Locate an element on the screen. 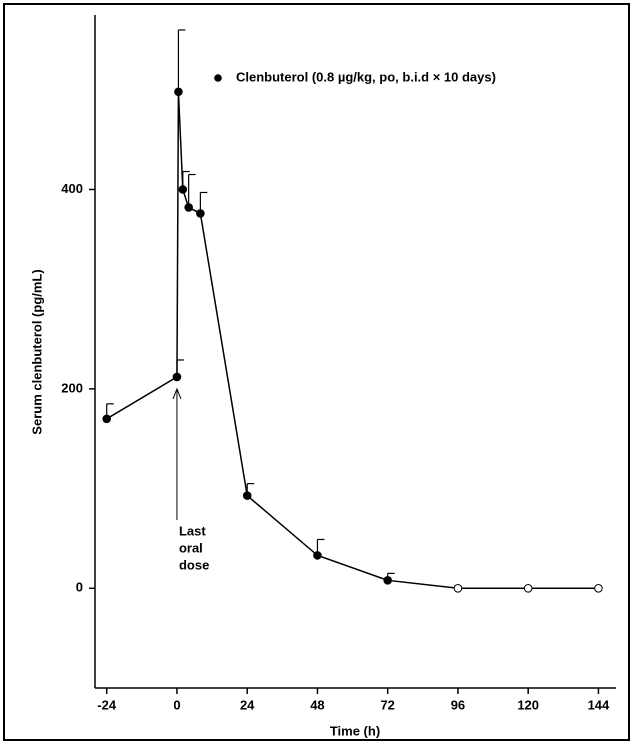 This screenshot has height=749, width=633. x-axis-label: Time (h) is located at coordinates (355, 730).